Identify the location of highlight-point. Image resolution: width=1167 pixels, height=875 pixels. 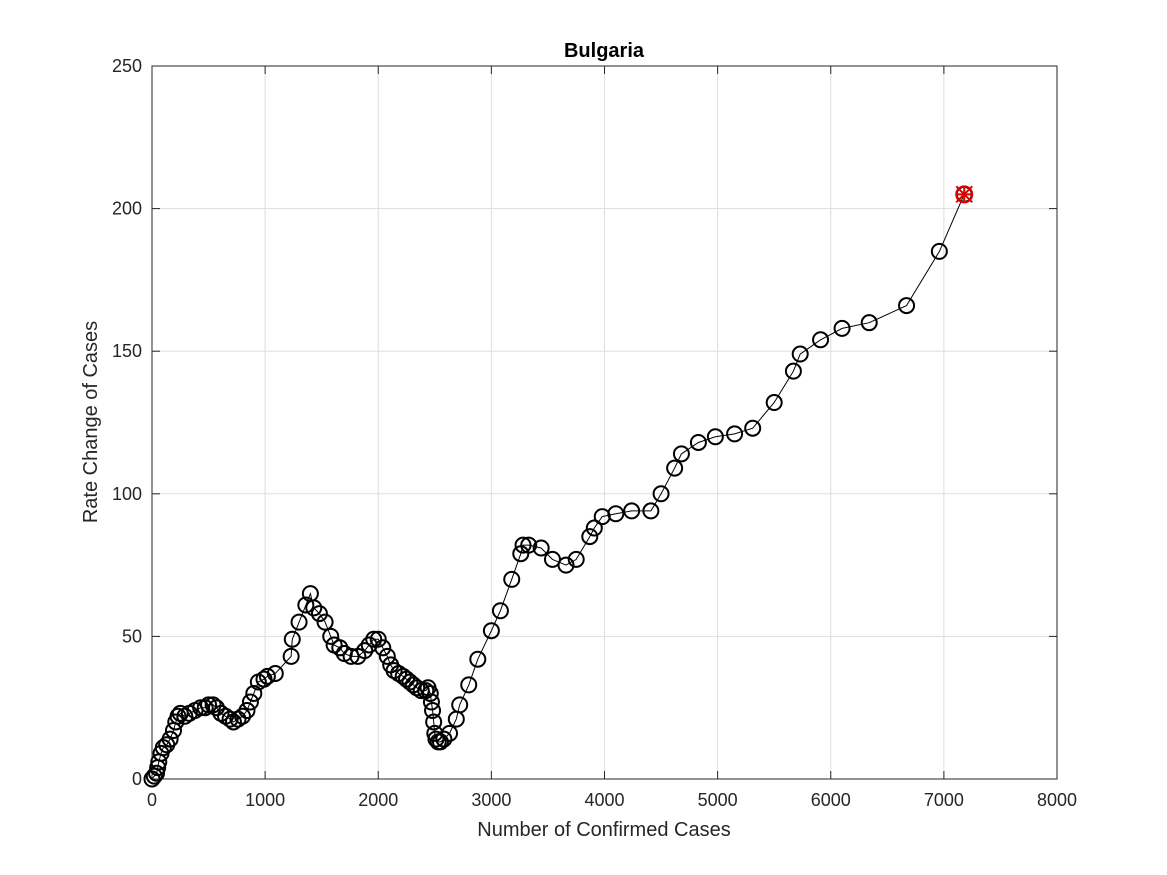
(964, 194).